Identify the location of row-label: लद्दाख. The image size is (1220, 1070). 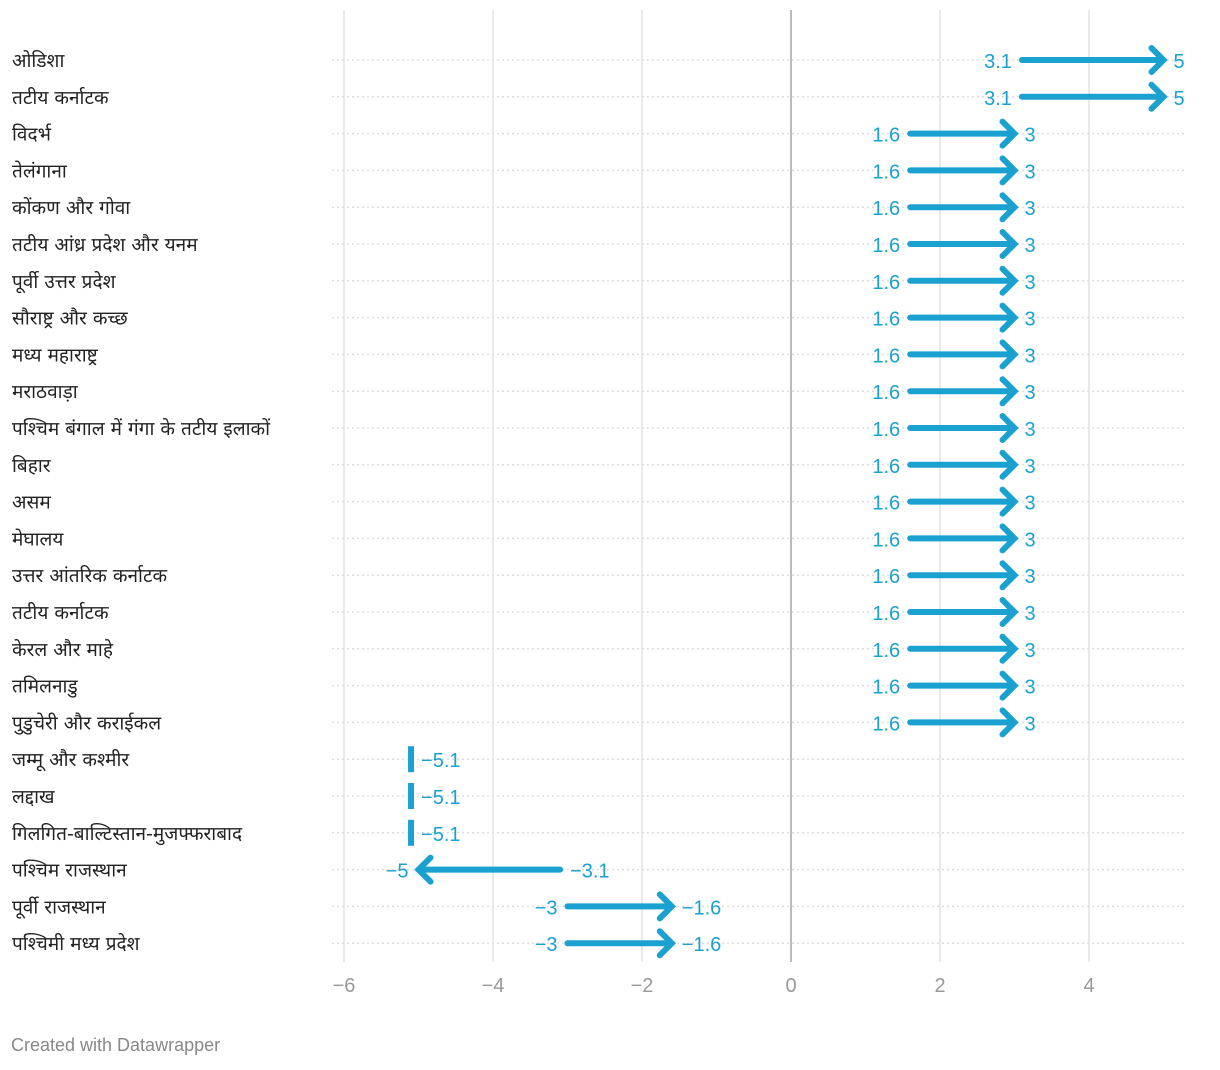
(33, 797).